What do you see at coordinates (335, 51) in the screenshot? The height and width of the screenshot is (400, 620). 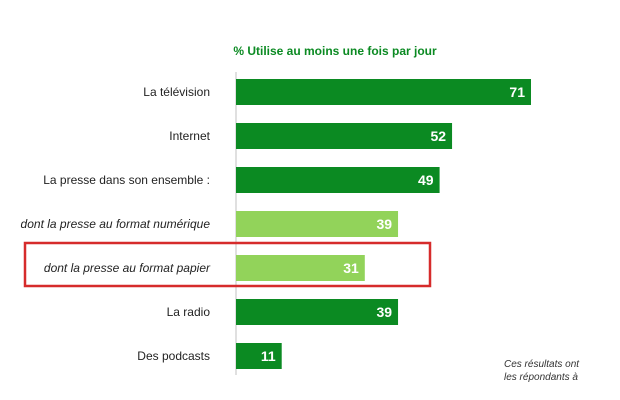 I see `chart-title: % Utilise au moins une fois par jour` at bounding box center [335, 51].